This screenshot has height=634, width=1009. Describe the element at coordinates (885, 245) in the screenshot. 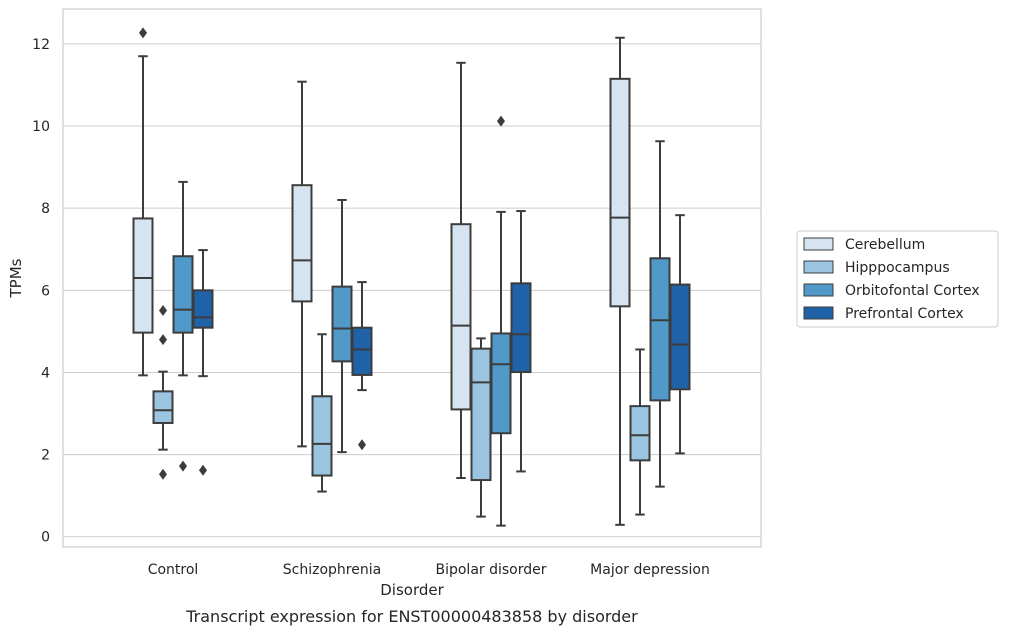

I see `legend-label: Cerebellum` at that location.